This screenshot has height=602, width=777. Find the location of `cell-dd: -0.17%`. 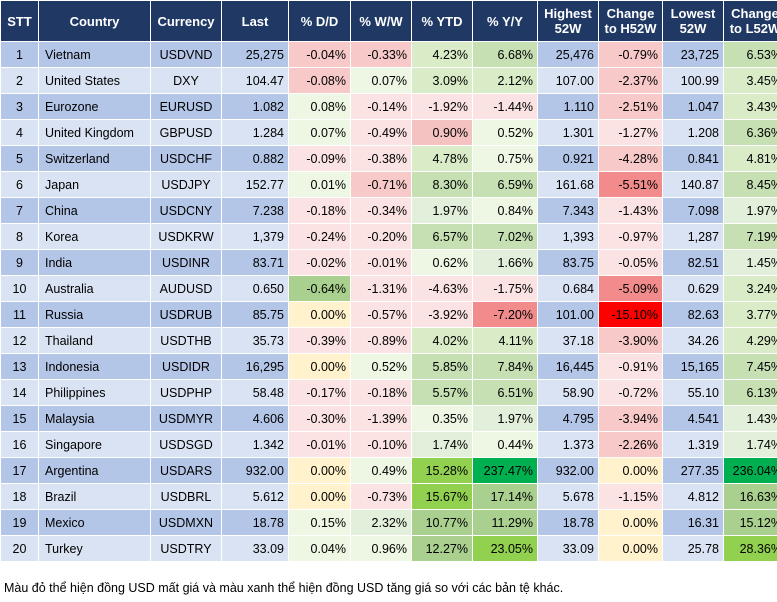

cell-dd: -0.17% is located at coordinates (319, 392).